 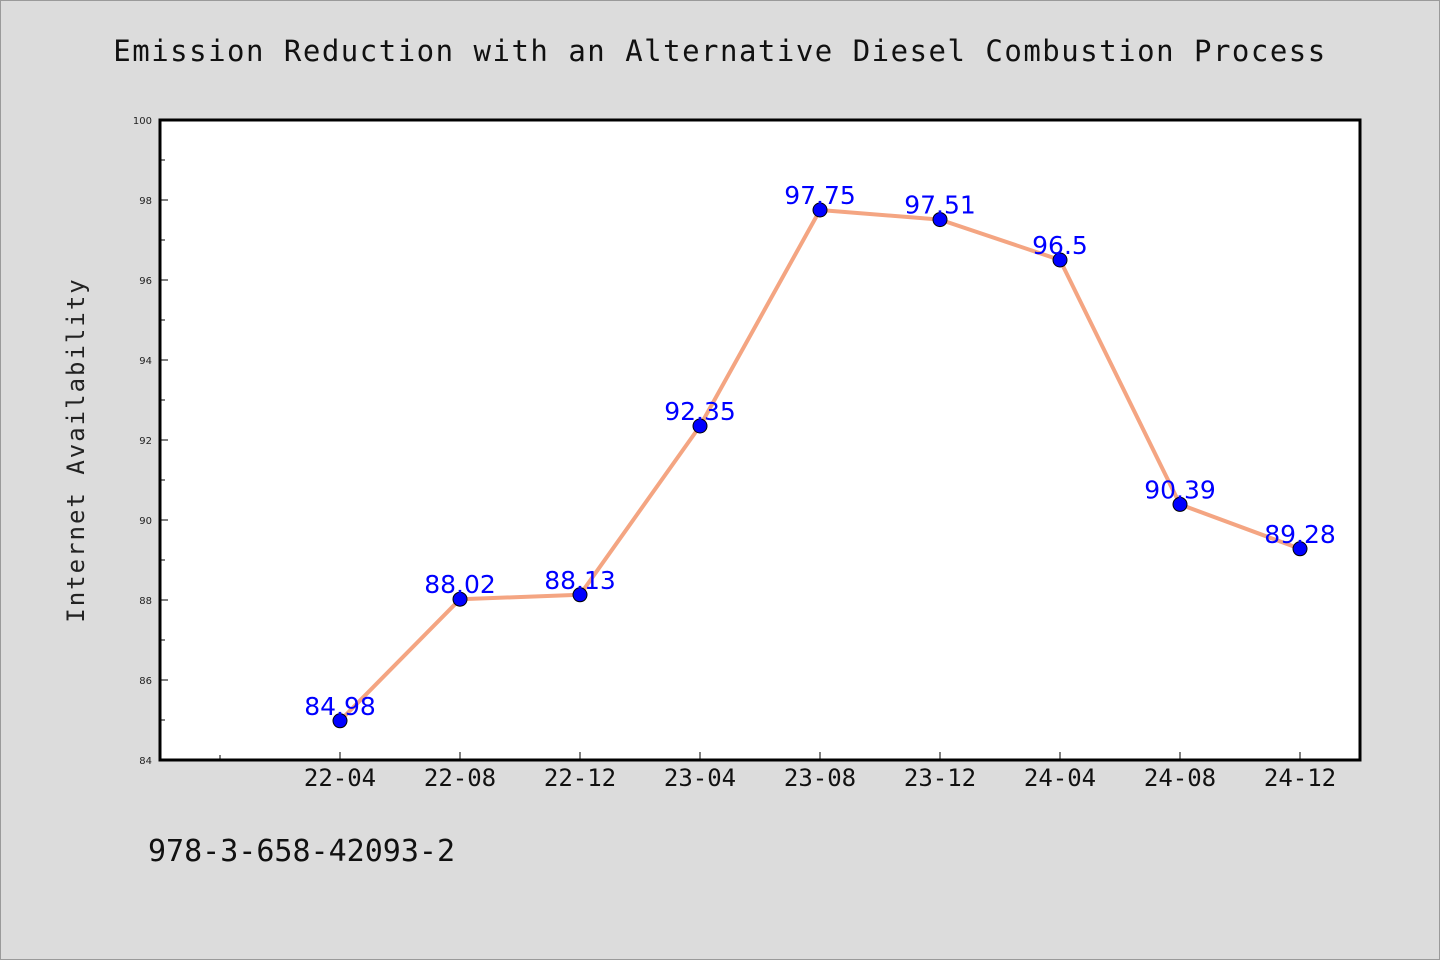 What do you see at coordinates (1300, 778) in the screenshot?
I see `x-tick-label: 24-12` at bounding box center [1300, 778].